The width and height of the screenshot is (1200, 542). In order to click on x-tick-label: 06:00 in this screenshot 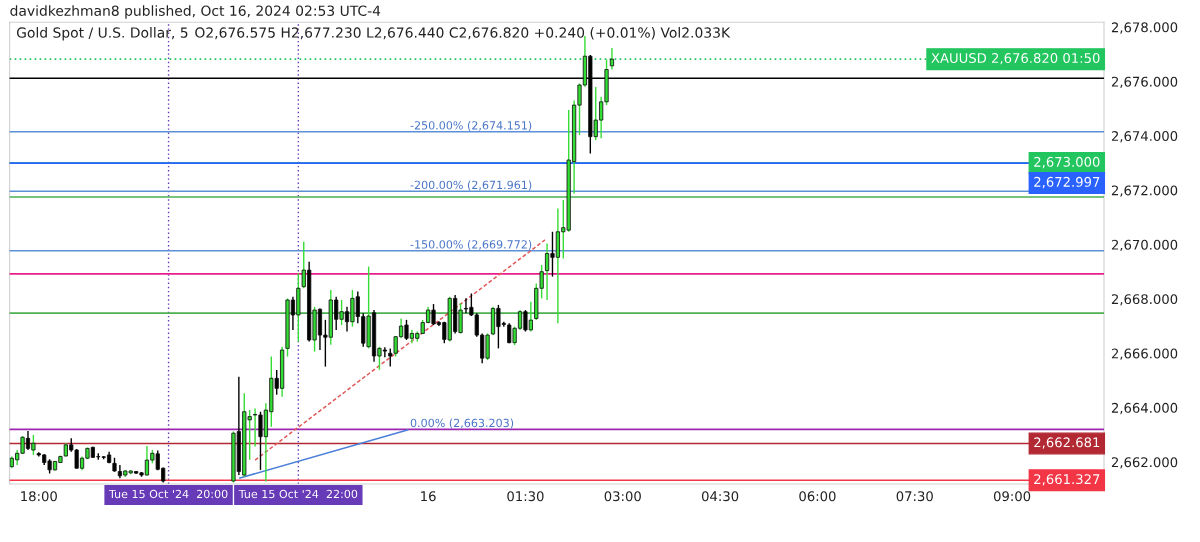, I will do `click(817, 496)`.